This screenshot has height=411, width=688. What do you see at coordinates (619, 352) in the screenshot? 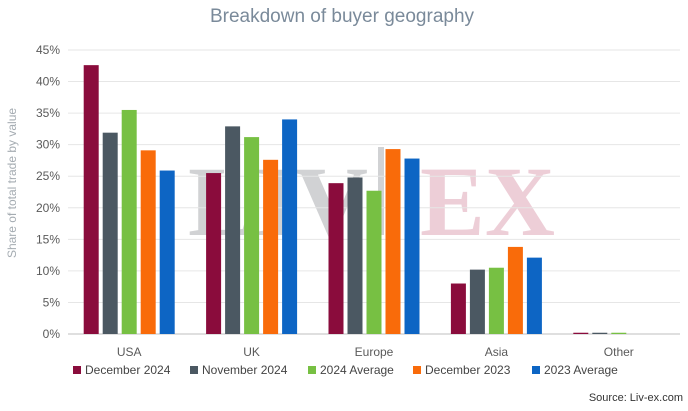
I see `x-category-label: Other` at bounding box center [619, 352].